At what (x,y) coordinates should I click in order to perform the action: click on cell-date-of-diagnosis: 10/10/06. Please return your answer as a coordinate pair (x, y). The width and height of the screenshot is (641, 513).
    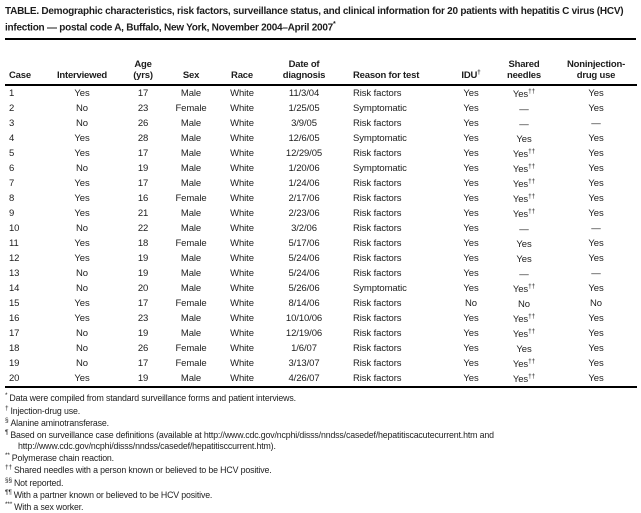
    Looking at the image, I should click on (304, 319).